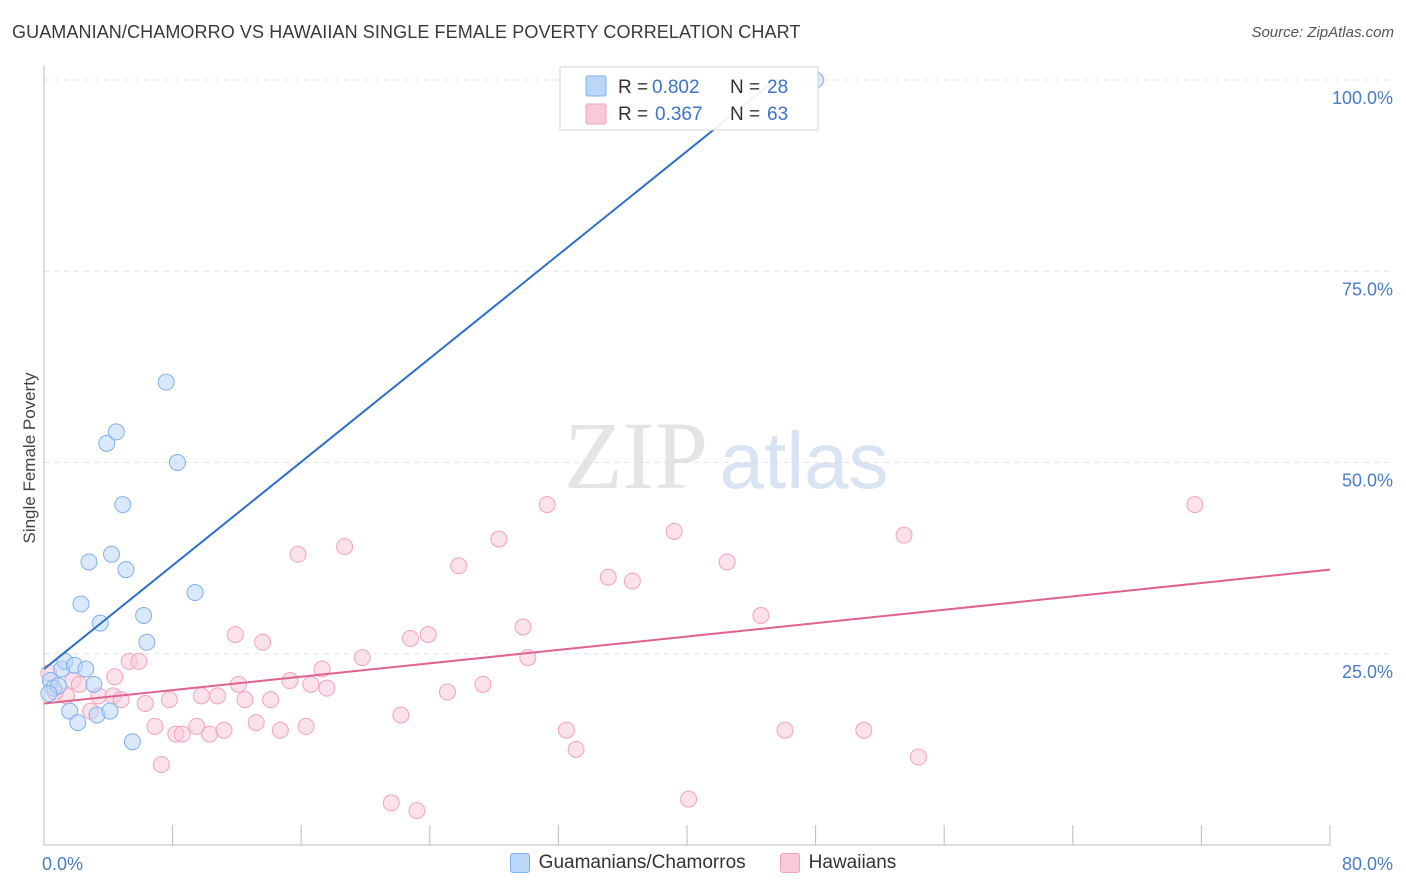 The height and width of the screenshot is (892, 1406). What do you see at coordinates (676, 87) in the screenshot?
I see `stats-r-value-guamanian: 0.802` at bounding box center [676, 87].